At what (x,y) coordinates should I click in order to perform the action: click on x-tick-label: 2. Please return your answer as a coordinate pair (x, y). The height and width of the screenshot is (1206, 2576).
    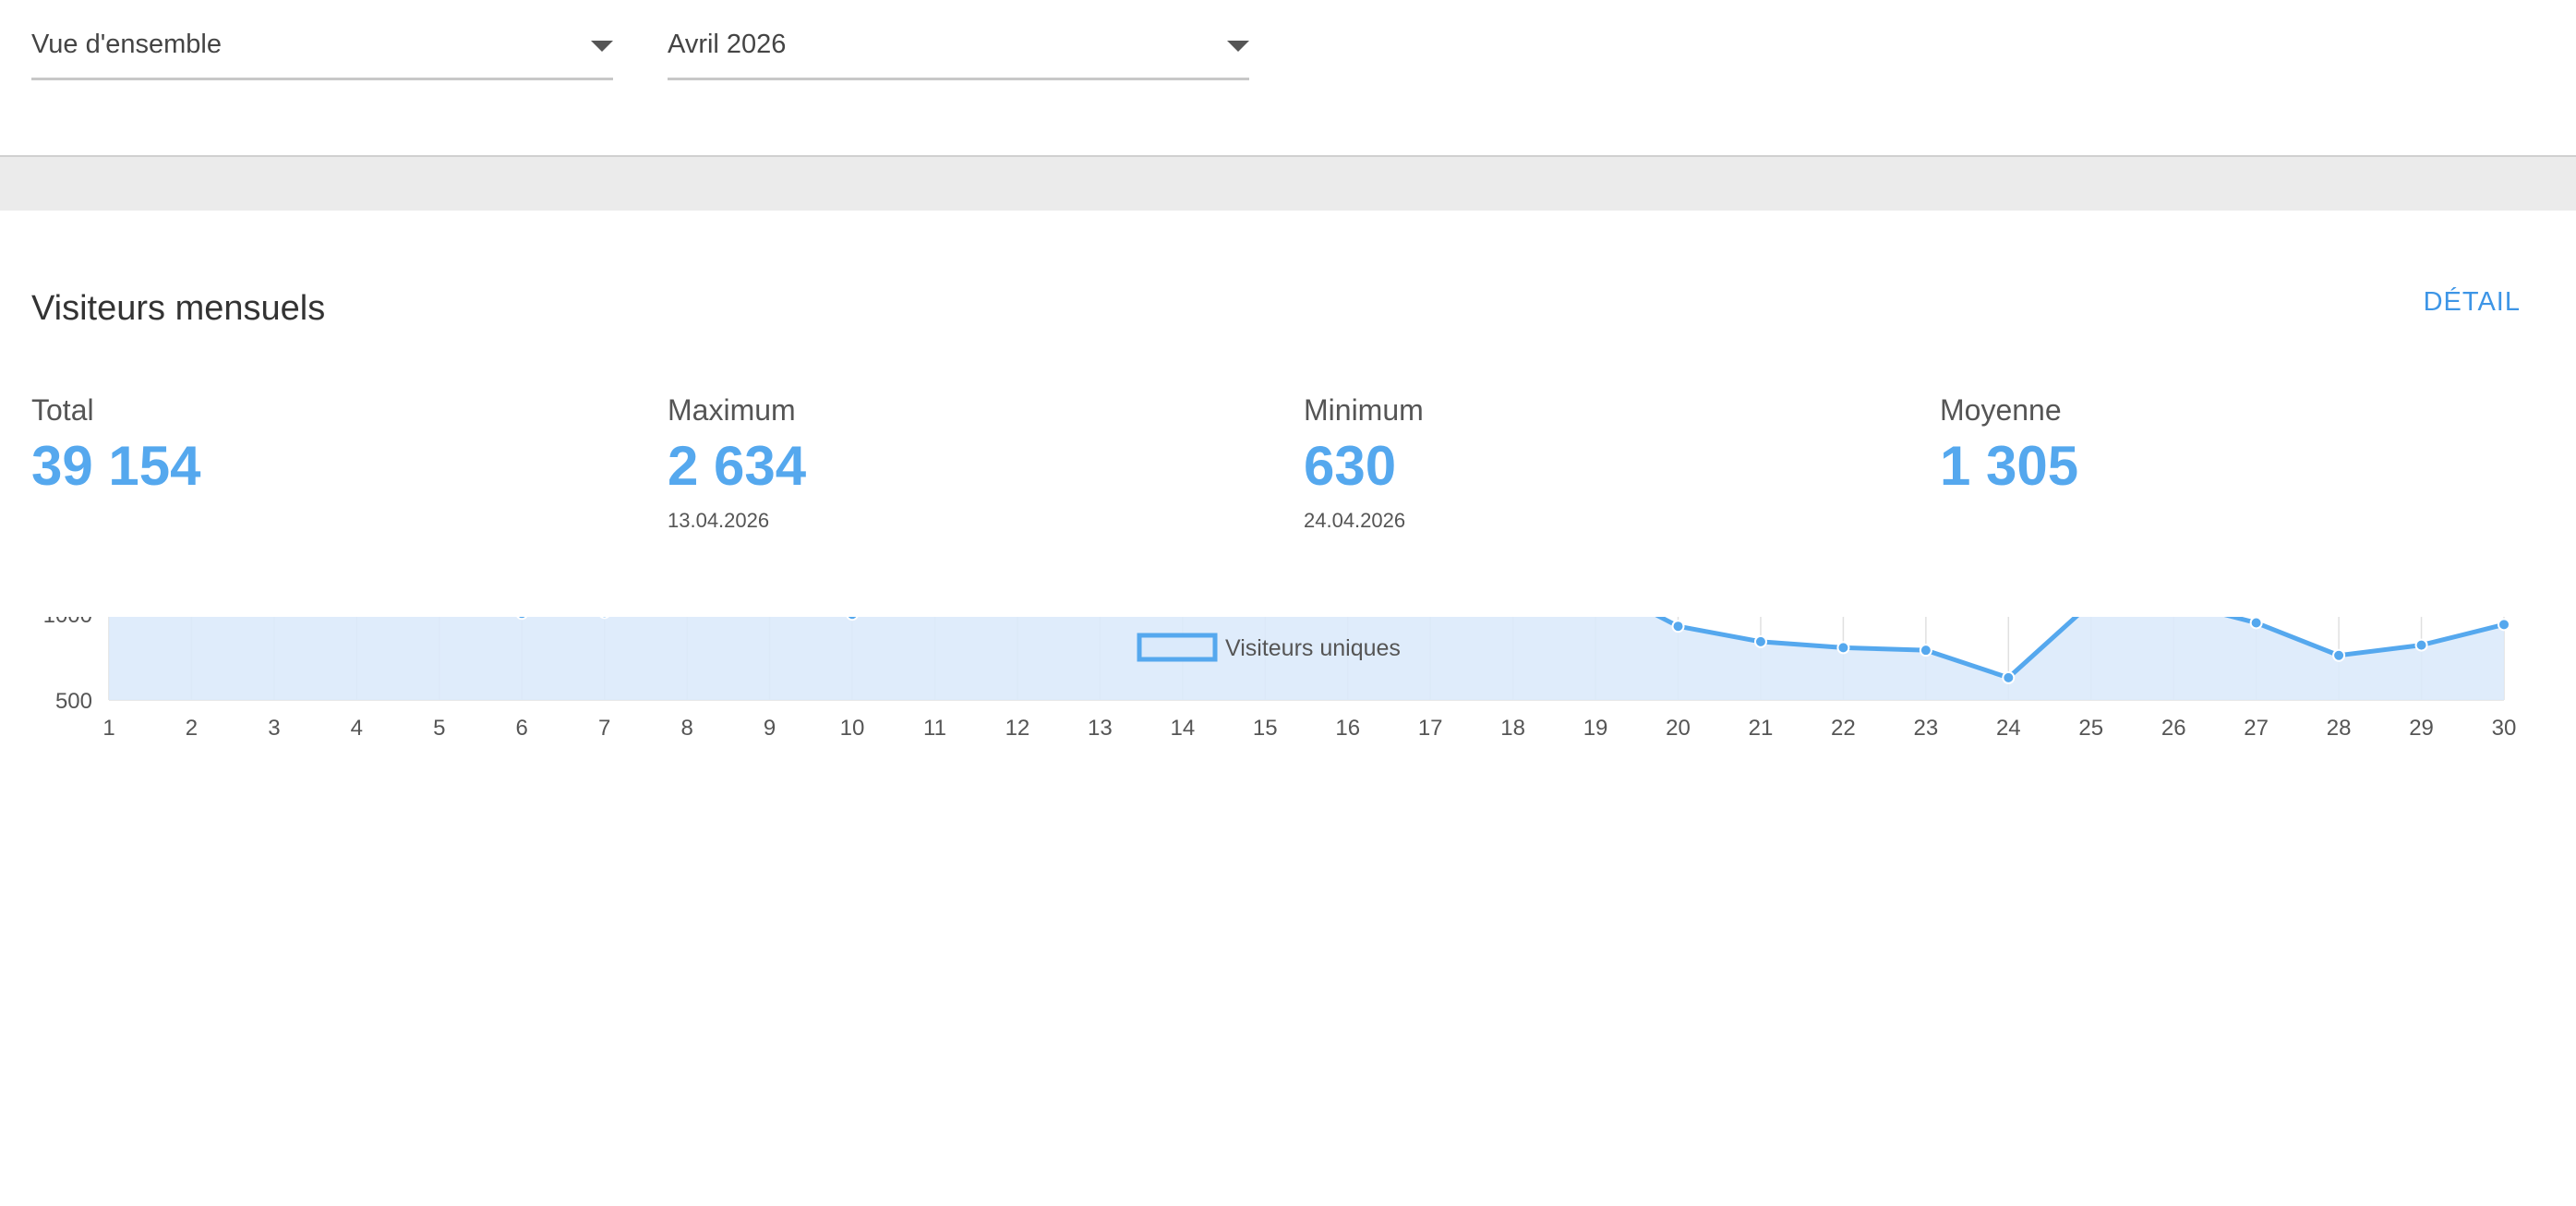
    Looking at the image, I should click on (192, 728).